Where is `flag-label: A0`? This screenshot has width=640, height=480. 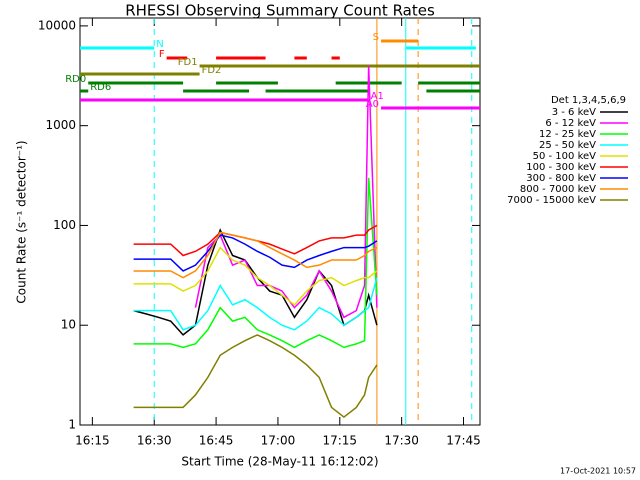 flag-label: A0 is located at coordinates (372, 104).